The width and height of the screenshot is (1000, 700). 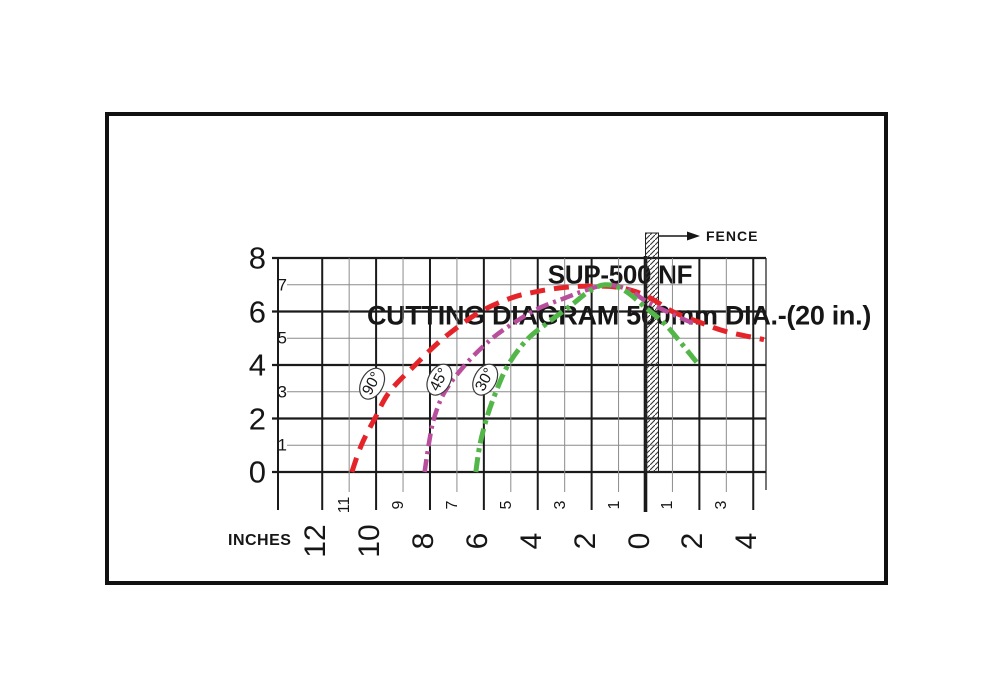 I want to click on angle-label-bubbles: 90° 45° 30°, so click(x=429, y=381).